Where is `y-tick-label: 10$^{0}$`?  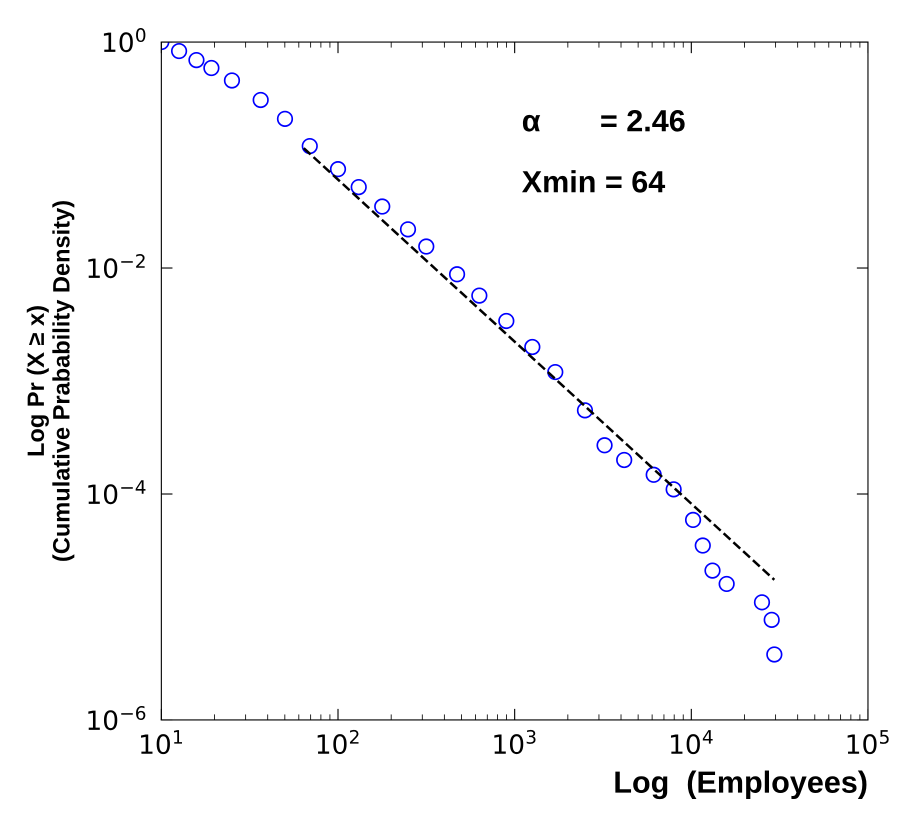 y-tick-label: 10$^{0}$ is located at coordinates (125, 40).